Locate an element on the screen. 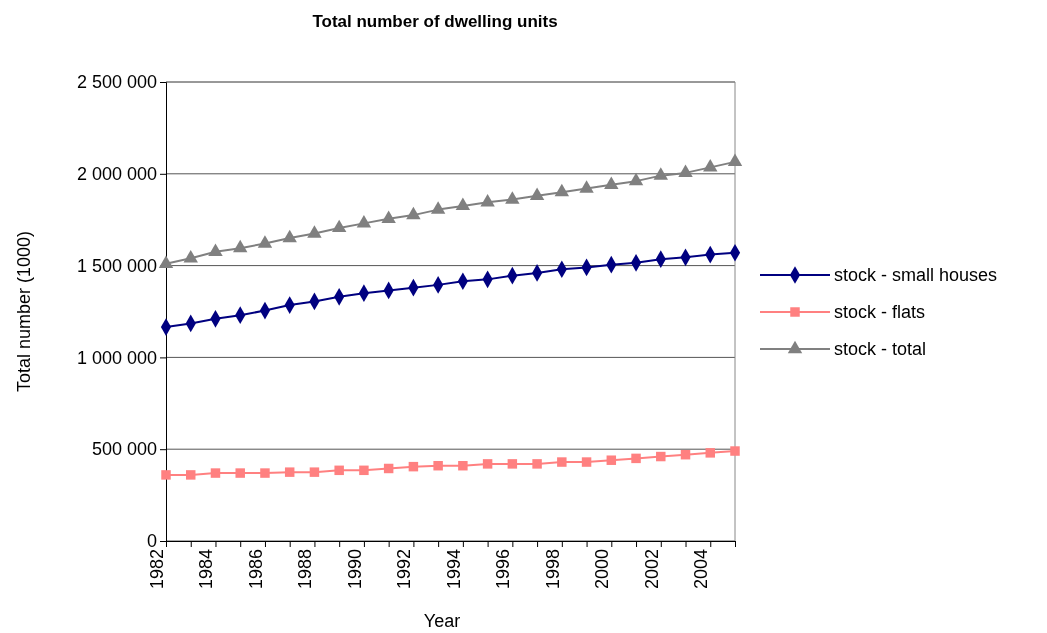 The height and width of the screenshot is (633, 1047). y-tick-label: 2 000 000 is located at coordinates (116, 174).